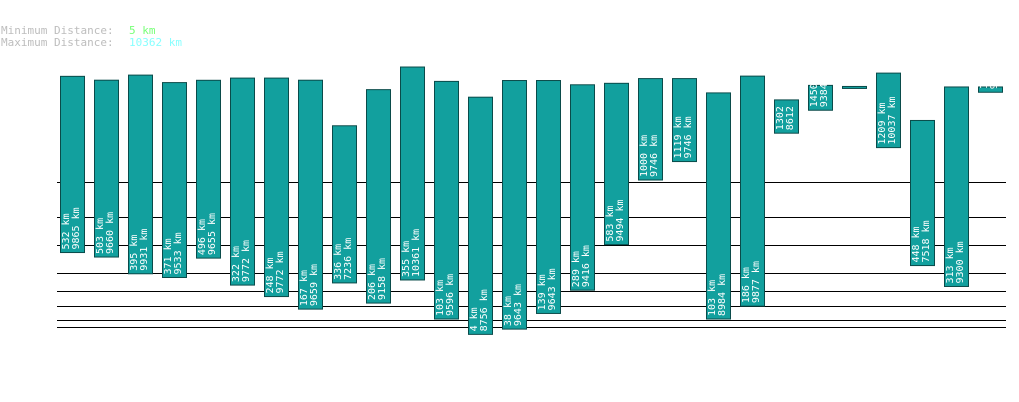  What do you see at coordinates (202, 237) in the screenshot?
I see `bar-min-label: 496 km` at bounding box center [202, 237].